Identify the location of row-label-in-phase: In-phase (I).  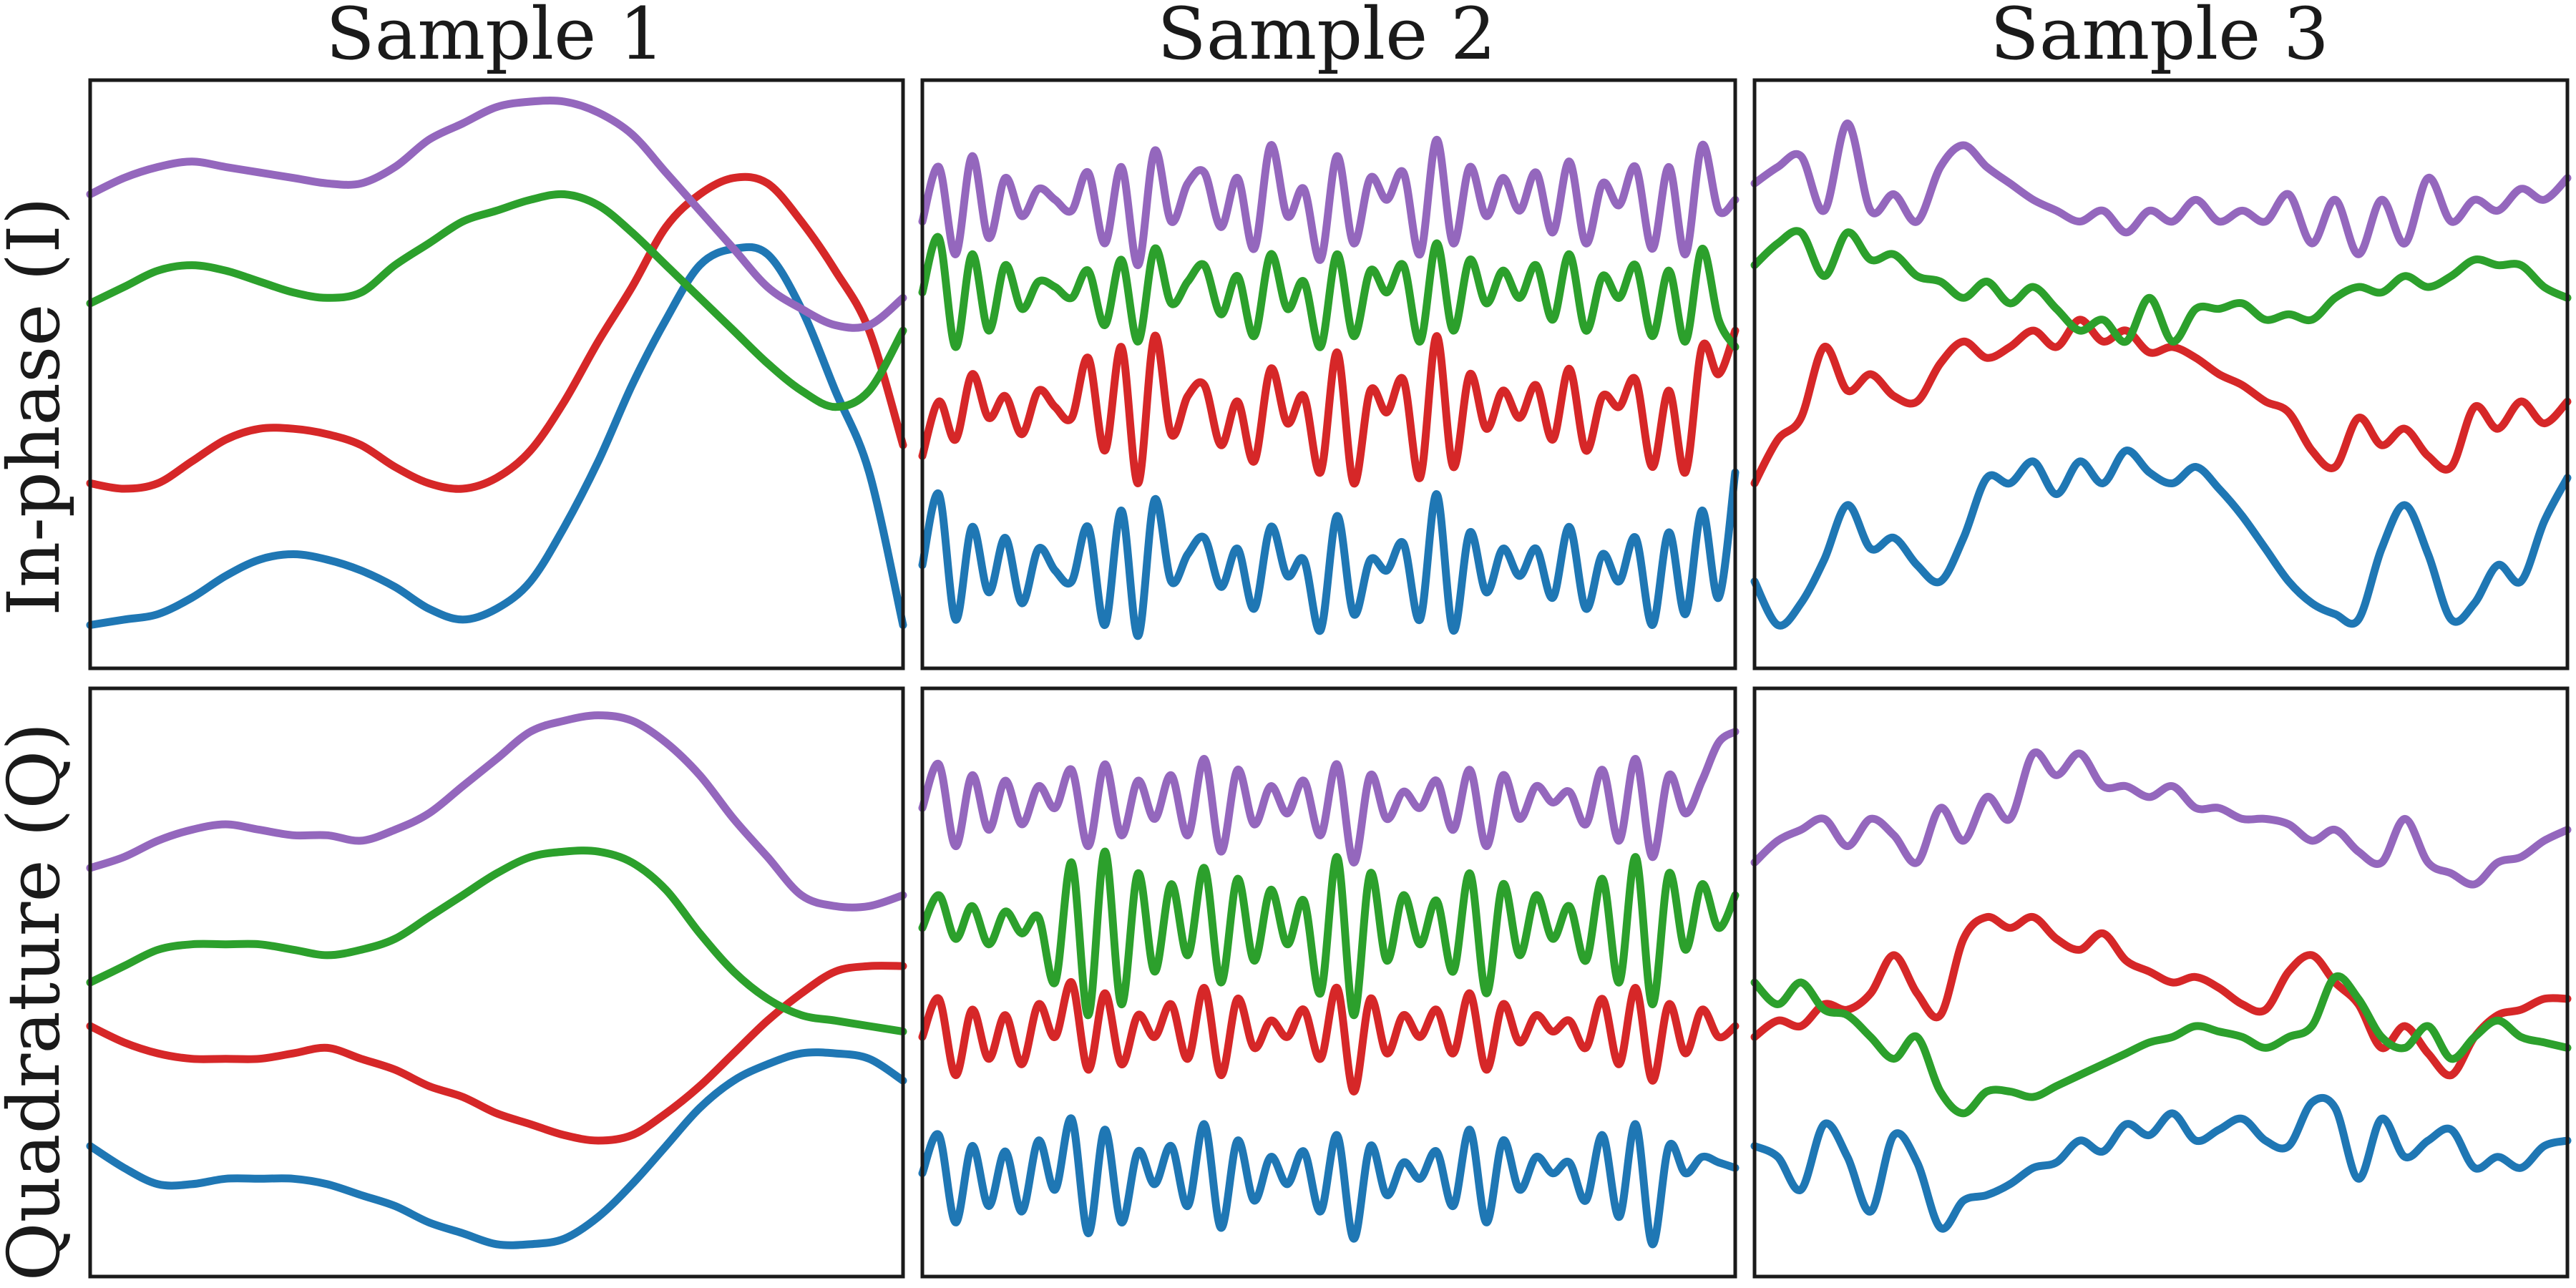
(38, 407).